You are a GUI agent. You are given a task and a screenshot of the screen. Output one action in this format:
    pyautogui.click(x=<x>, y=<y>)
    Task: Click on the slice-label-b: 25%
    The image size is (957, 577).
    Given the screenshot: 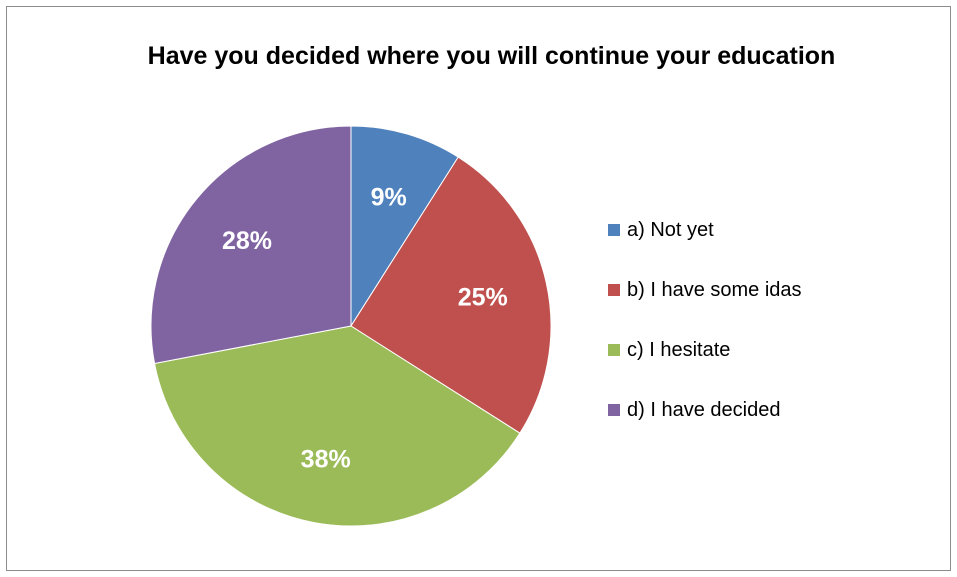 What is the action you would take?
    pyautogui.click(x=483, y=298)
    